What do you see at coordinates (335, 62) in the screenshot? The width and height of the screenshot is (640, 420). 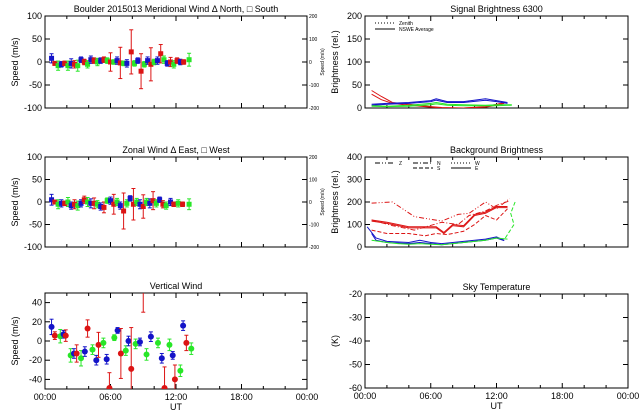 I see `y-axis-label: Brightness (rel.)` at bounding box center [335, 62].